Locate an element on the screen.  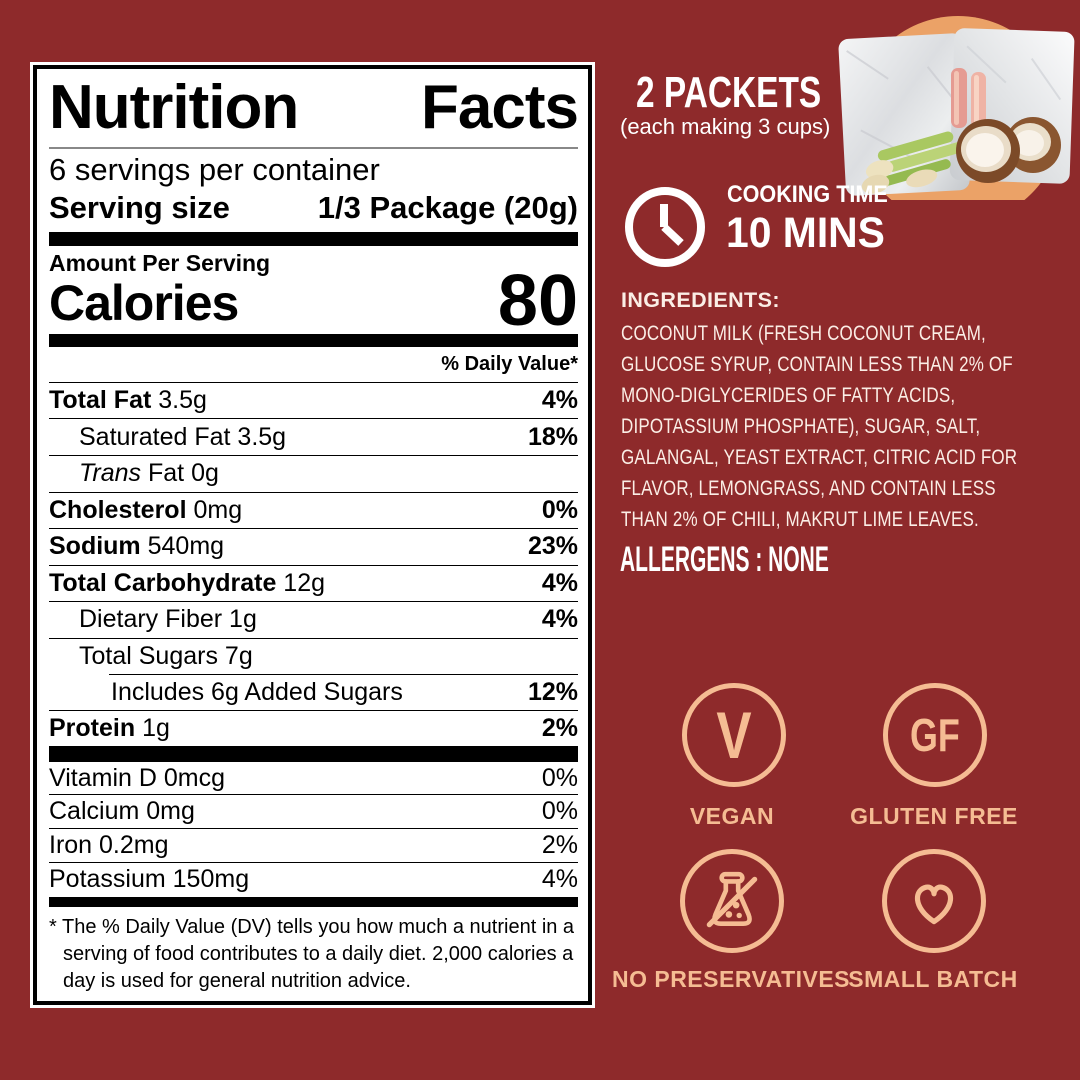
v-circle-icon: V is located at coordinates (734, 735).